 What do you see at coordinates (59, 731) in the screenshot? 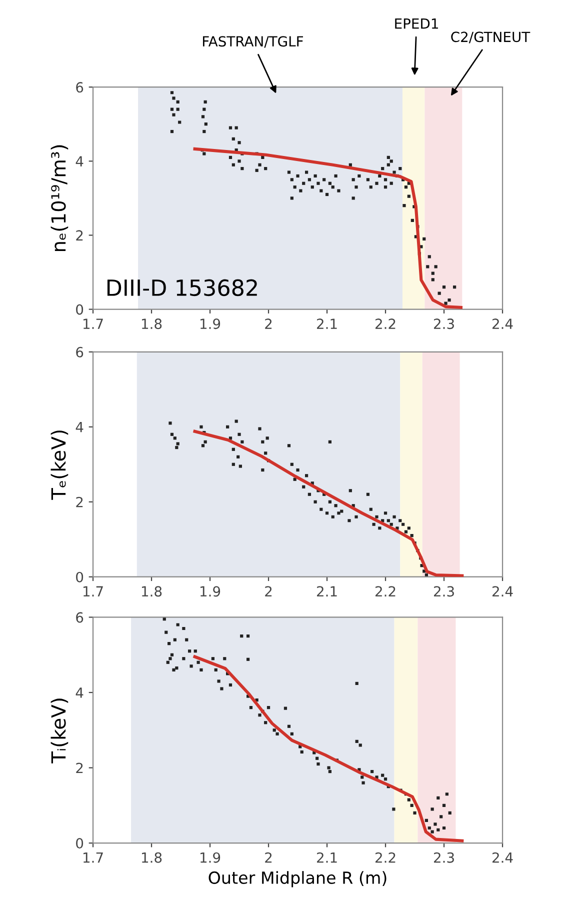
I see `y-axis-title: Tᵢ(keV)` at bounding box center [59, 731].